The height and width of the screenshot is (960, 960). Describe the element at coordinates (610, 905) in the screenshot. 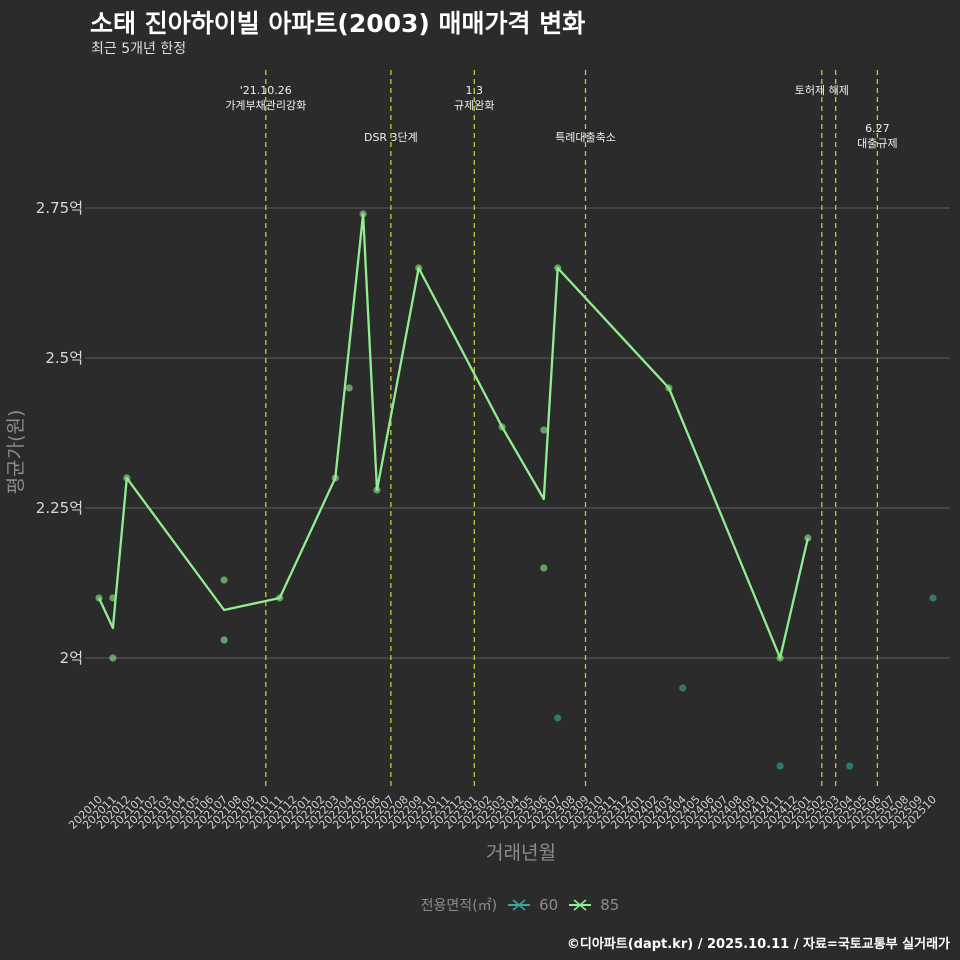

I see `legend-label-85: 85` at that location.